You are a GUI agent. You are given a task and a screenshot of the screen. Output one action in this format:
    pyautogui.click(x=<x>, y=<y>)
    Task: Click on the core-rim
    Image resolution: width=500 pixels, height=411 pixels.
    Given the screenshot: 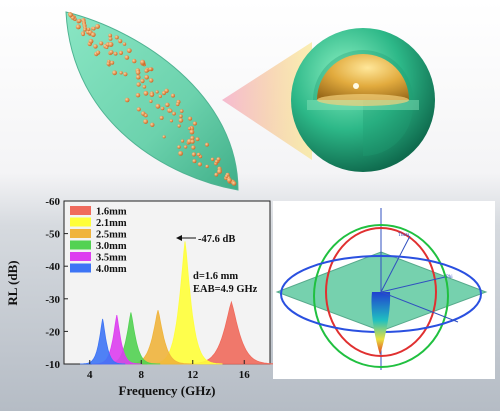 What is the action you would take?
    pyautogui.click(x=363, y=100)
    